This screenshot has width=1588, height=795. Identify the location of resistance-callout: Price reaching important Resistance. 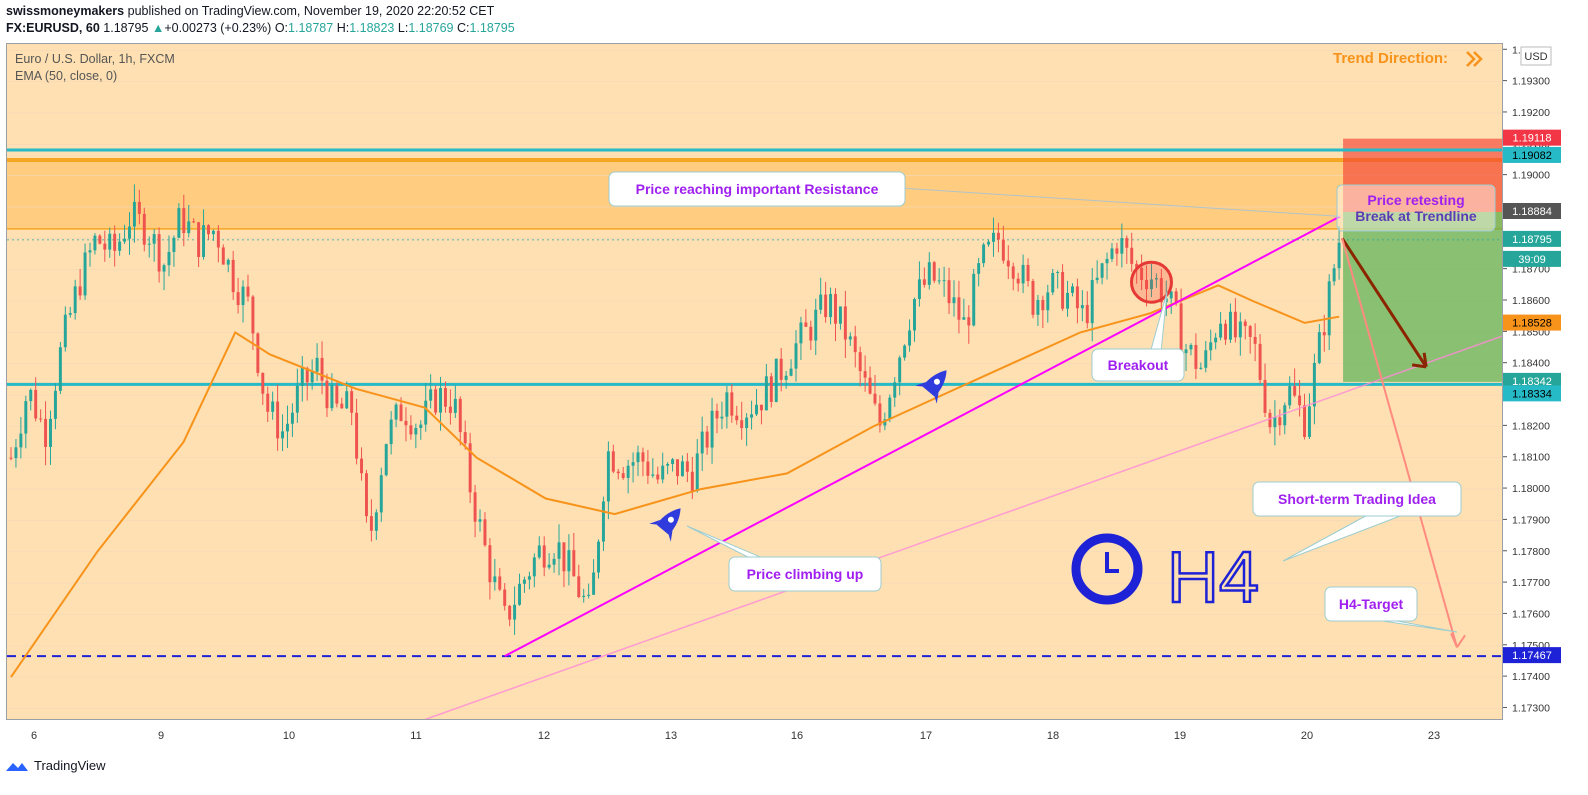
(757, 189).